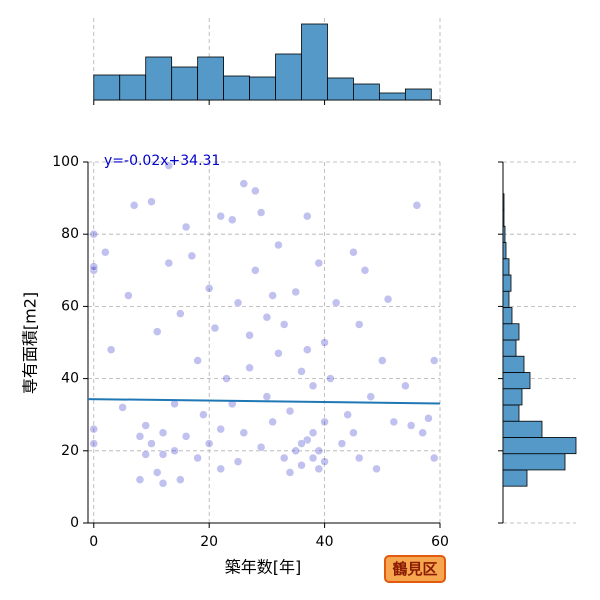 The image size is (600, 600). Describe the element at coordinates (440, 542) in the screenshot. I see `x-tick-label: 60` at that location.